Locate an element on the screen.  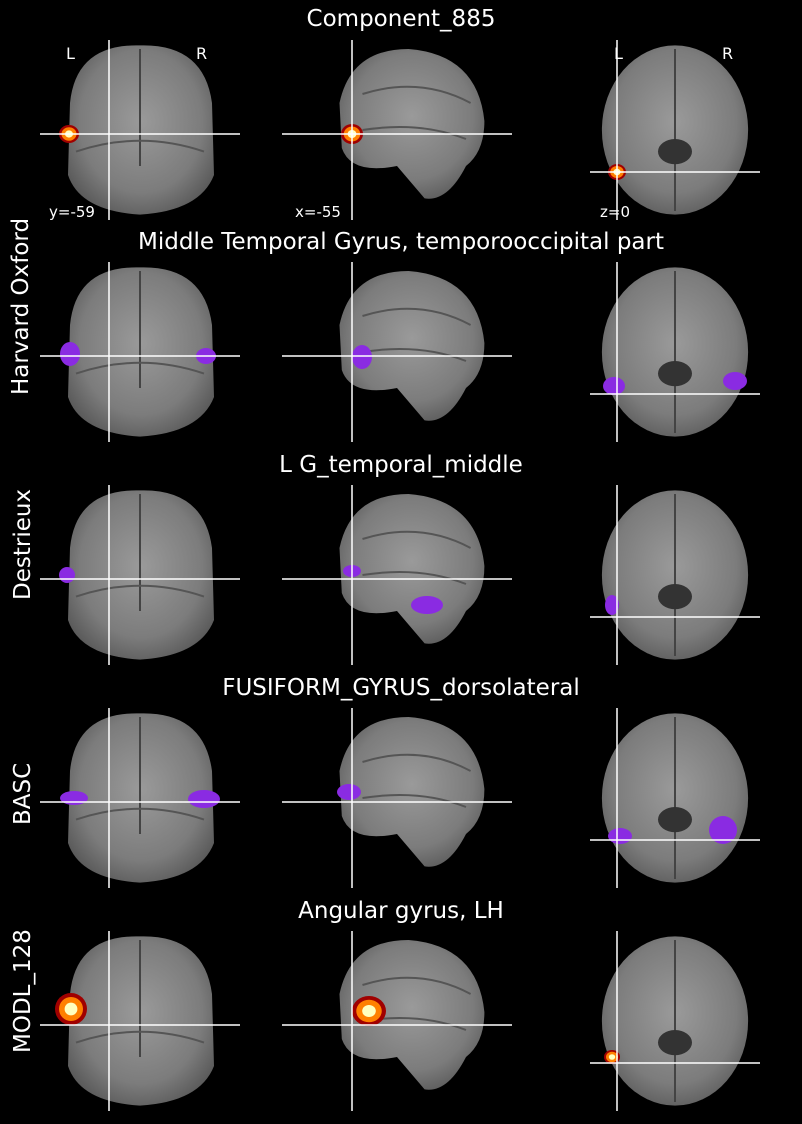
row-label-modl: MODL_128 is located at coordinates (23, 991).